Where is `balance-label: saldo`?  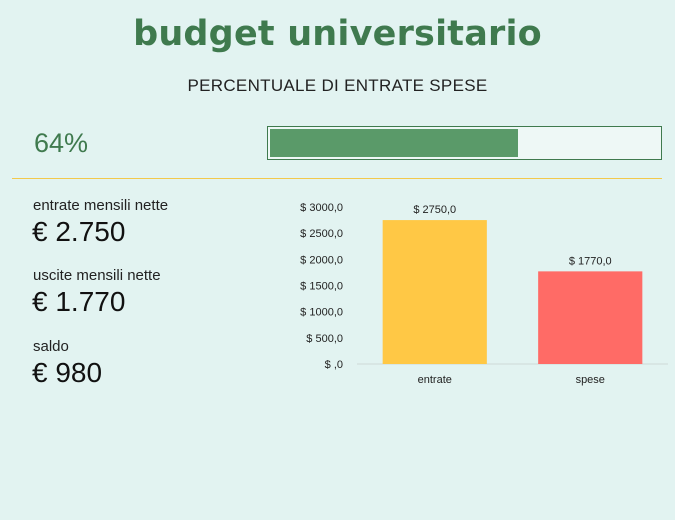
balance-label: saldo is located at coordinates (51, 346).